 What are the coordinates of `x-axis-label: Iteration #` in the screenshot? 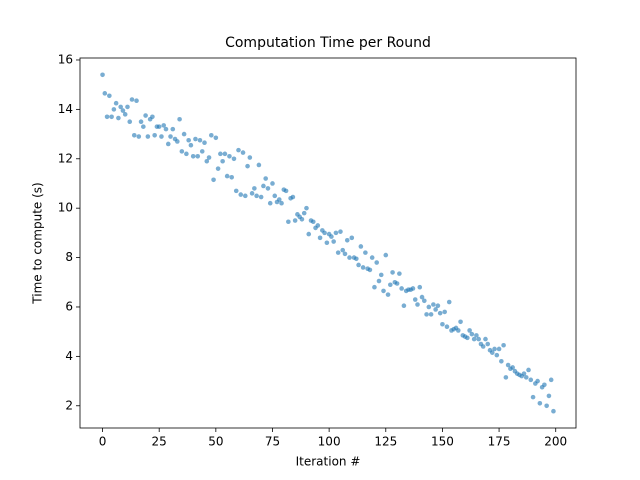 It's located at (328, 462).